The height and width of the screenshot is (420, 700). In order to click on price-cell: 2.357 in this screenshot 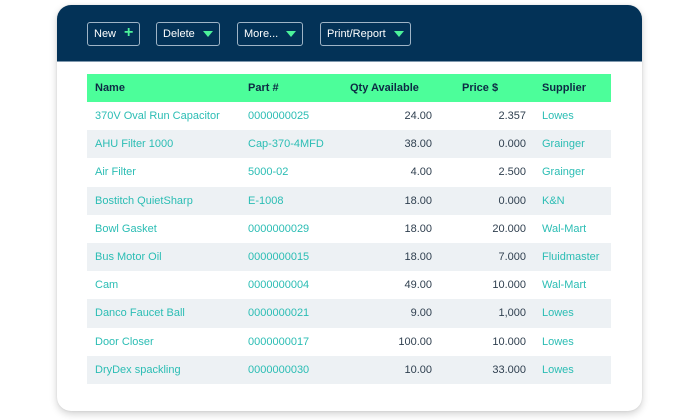, I will do `click(512, 116)`.